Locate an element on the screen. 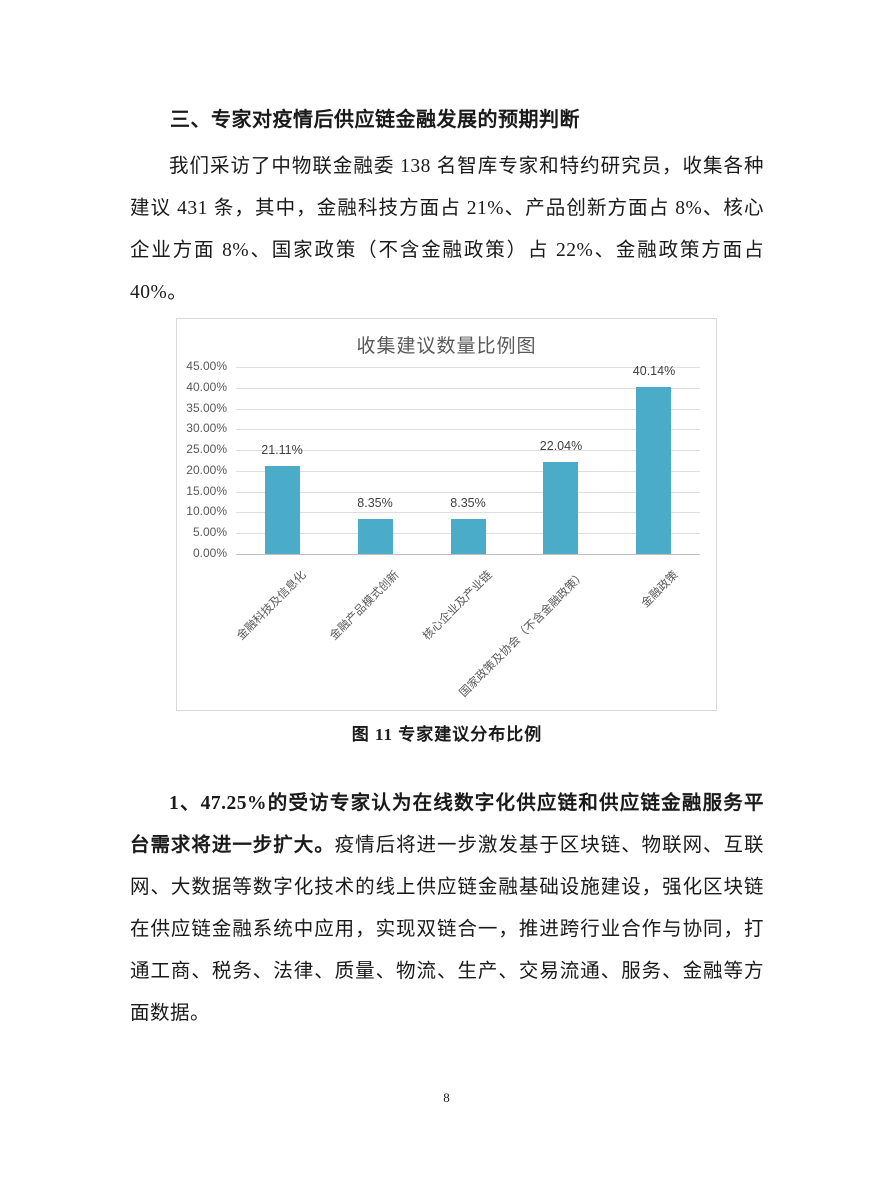 This screenshot has height=1181, width=893. y-tick-label: 15.00% is located at coordinates (206, 491).